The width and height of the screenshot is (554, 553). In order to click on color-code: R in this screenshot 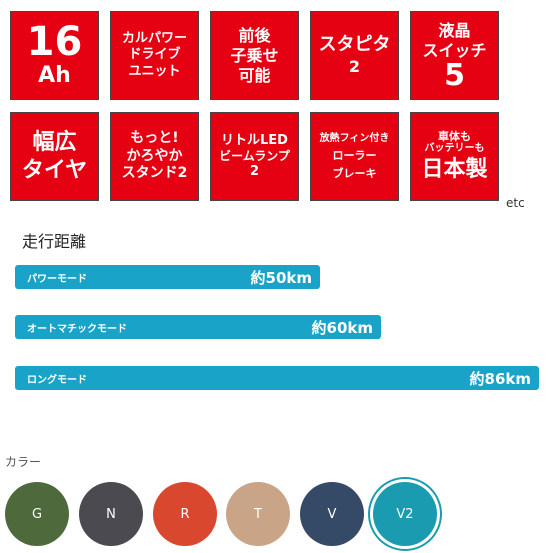, I will do `click(185, 514)`.